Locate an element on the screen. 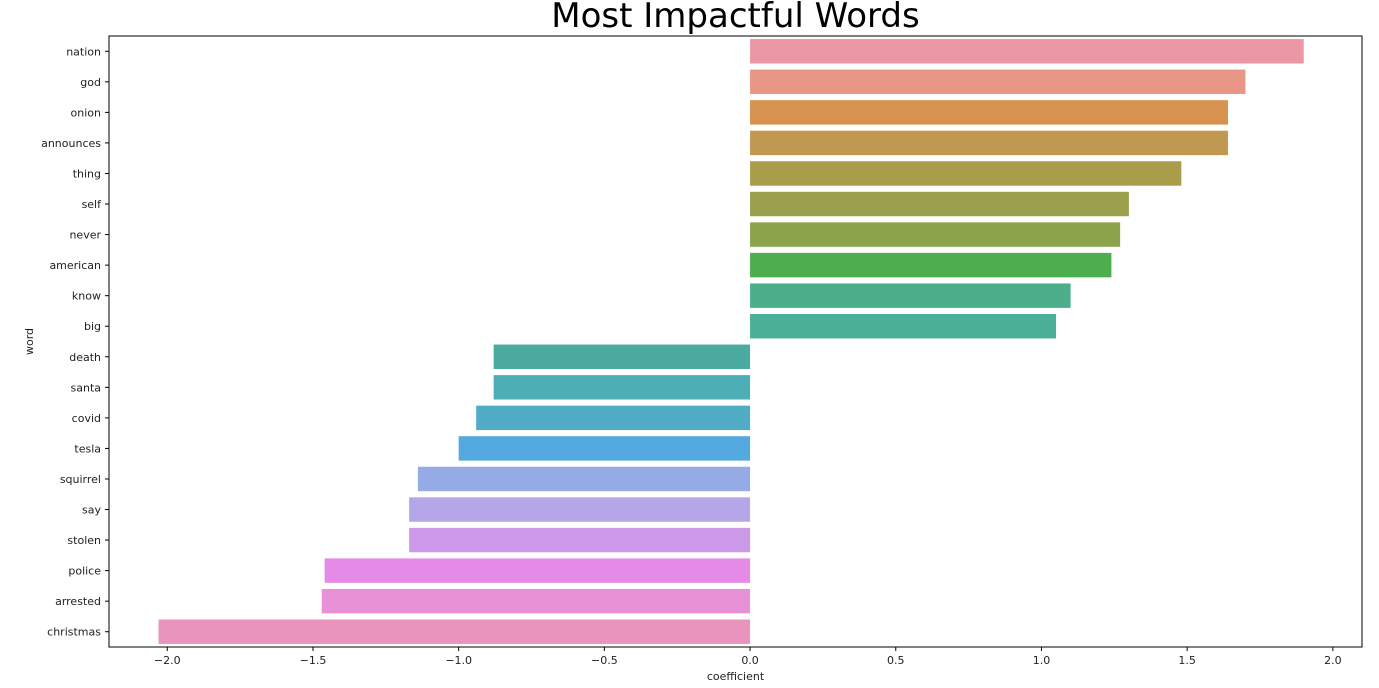 This screenshot has width=1379, height=688. y-tick-label: covid is located at coordinates (86, 418).